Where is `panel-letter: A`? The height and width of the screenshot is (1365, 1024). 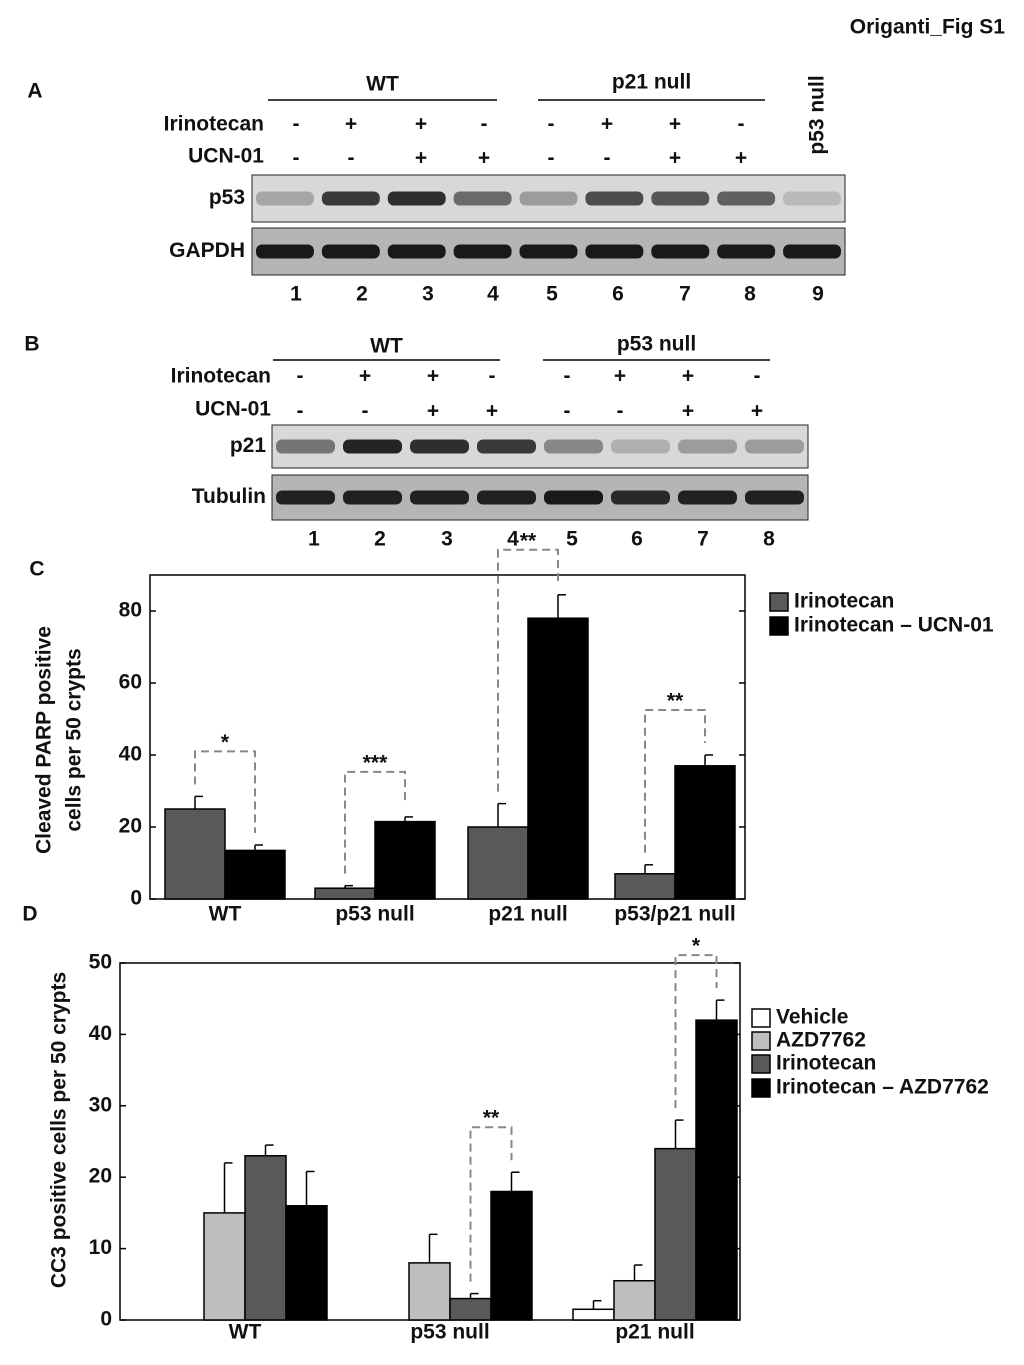 panel-letter: A is located at coordinates (34, 91).